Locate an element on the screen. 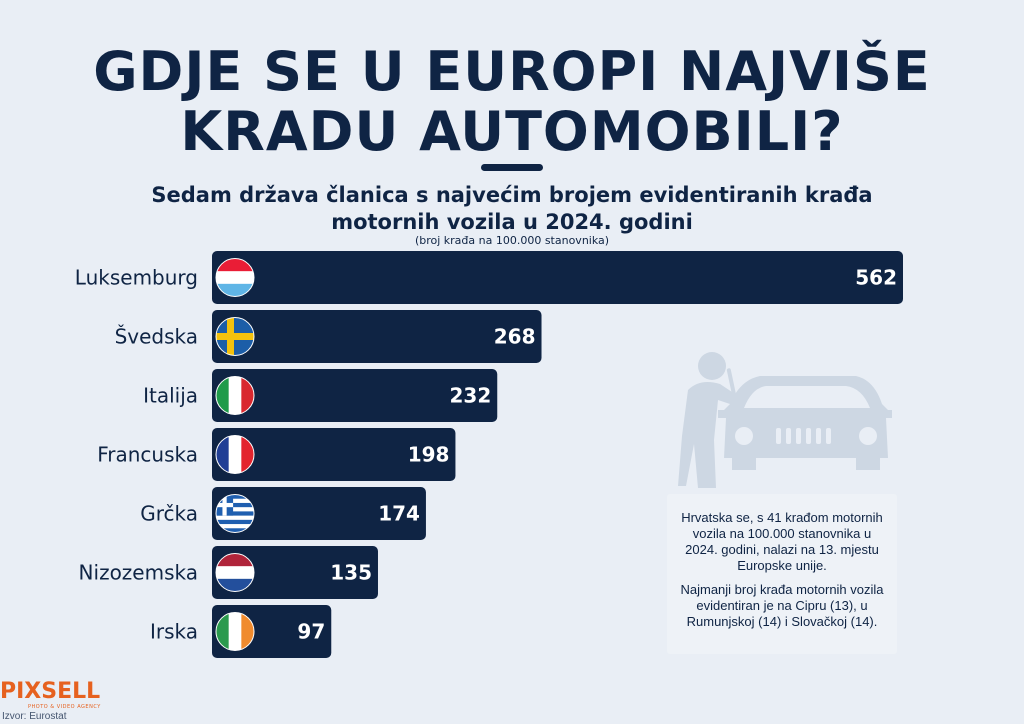 The image size is (1024, 724). category-label: Grčka is located at coordinates (169, 514).